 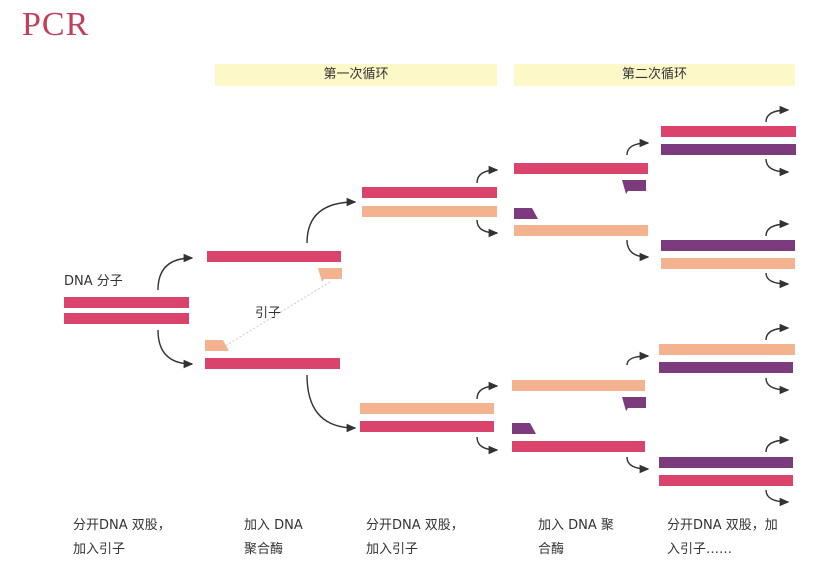 I want to click on step-4: 加入 DNA 聚合酶, so click(x=576, y=537).